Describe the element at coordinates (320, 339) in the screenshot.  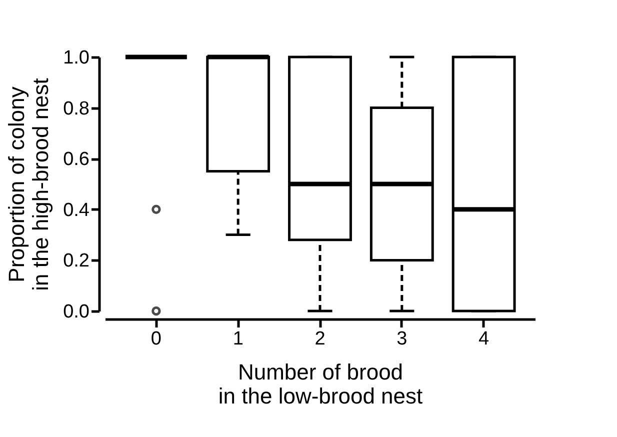
I see `x-tick-label: 2` at that location.